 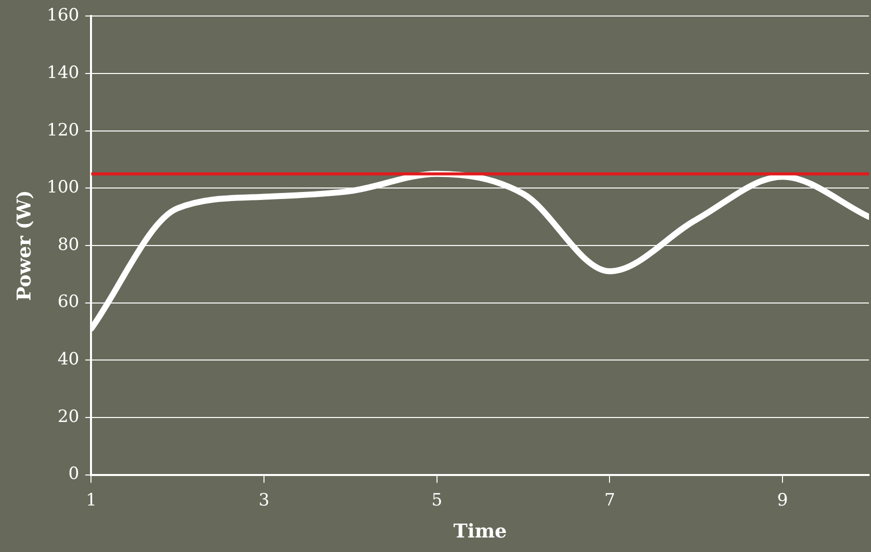 I want to click on y-tick-label: 20, so click(x=69, y=416).